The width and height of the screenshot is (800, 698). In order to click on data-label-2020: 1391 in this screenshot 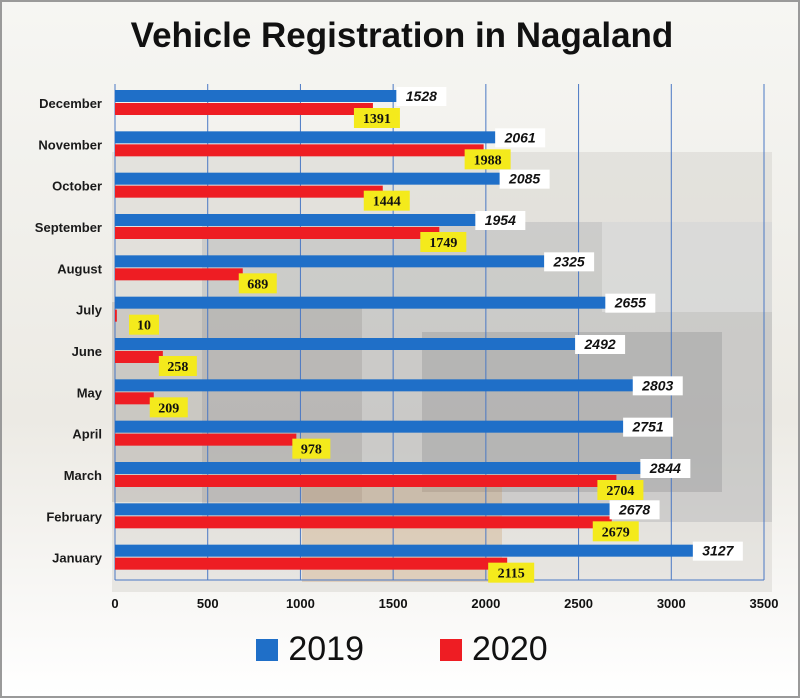, I will do `click(377, 119)`.